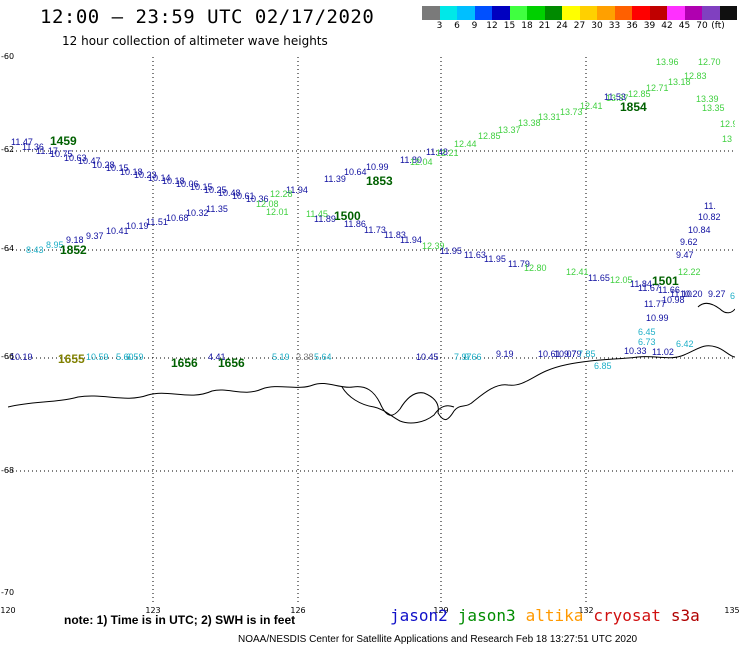  Describe the element at coordinates (61, 154) in the screenshot. I see `wave-height-label: 10.75` at that location.